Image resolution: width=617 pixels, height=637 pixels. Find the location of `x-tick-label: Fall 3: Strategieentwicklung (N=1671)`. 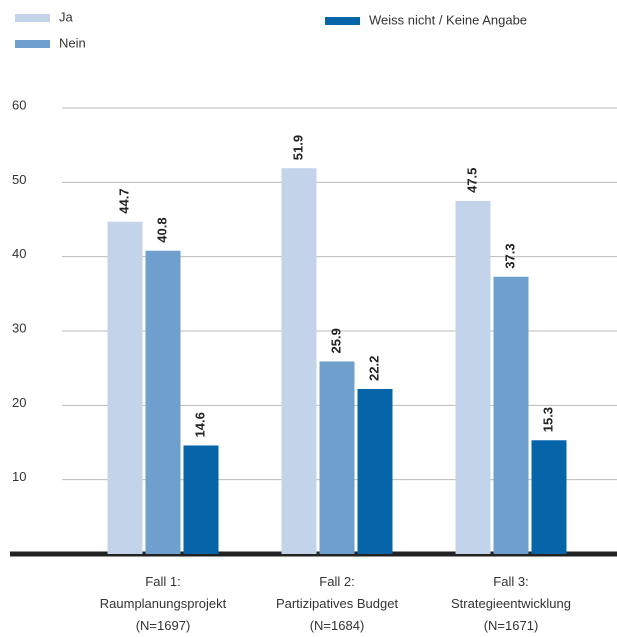

x-tick-label: Fall 3: Strategieentwicklung (N=1671) is located at coordinates (511, 603).